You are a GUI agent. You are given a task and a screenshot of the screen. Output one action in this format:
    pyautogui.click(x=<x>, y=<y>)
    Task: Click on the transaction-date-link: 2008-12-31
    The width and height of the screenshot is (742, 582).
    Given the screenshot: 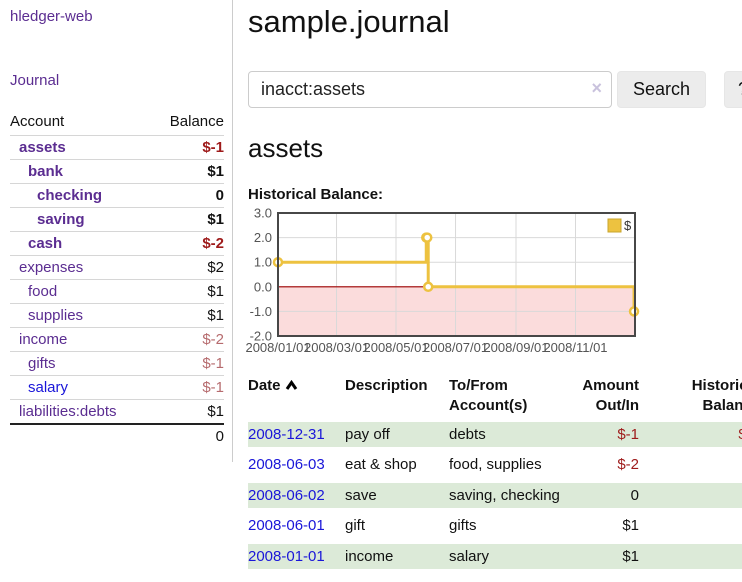 What is the action you would take?
    pyautogui.click(x=286, y=434)
    